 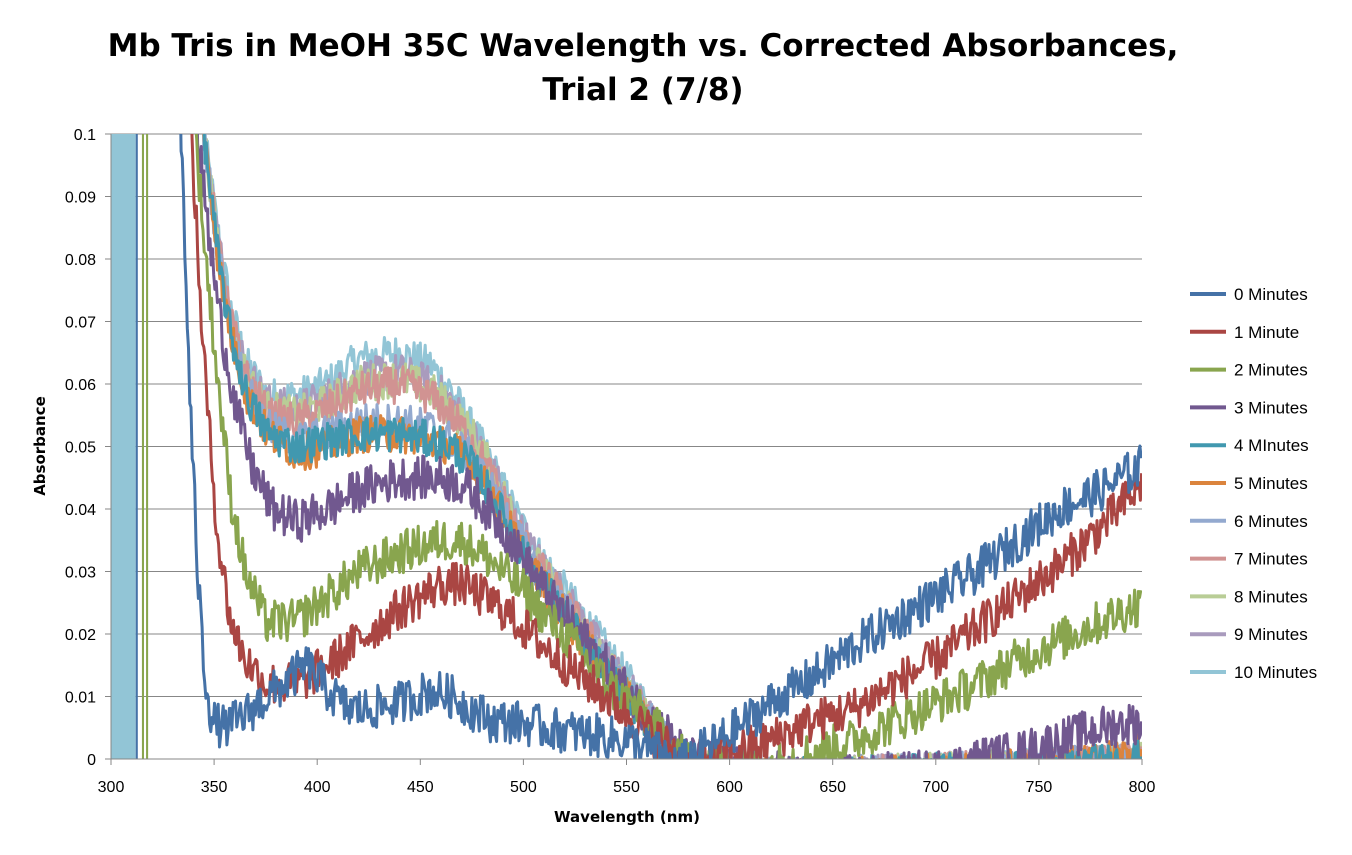 What do you see at coordinates (80, 448) in the screenshot?
I see `y-tick-label: 0.05` at bounding box center [80, 448].